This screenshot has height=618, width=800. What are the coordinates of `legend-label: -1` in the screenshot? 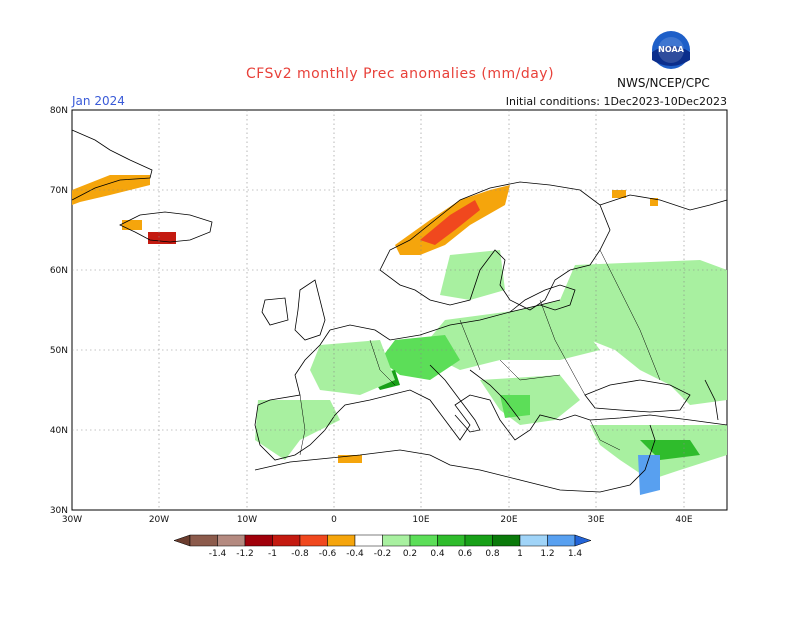 It's located at (272, 554).